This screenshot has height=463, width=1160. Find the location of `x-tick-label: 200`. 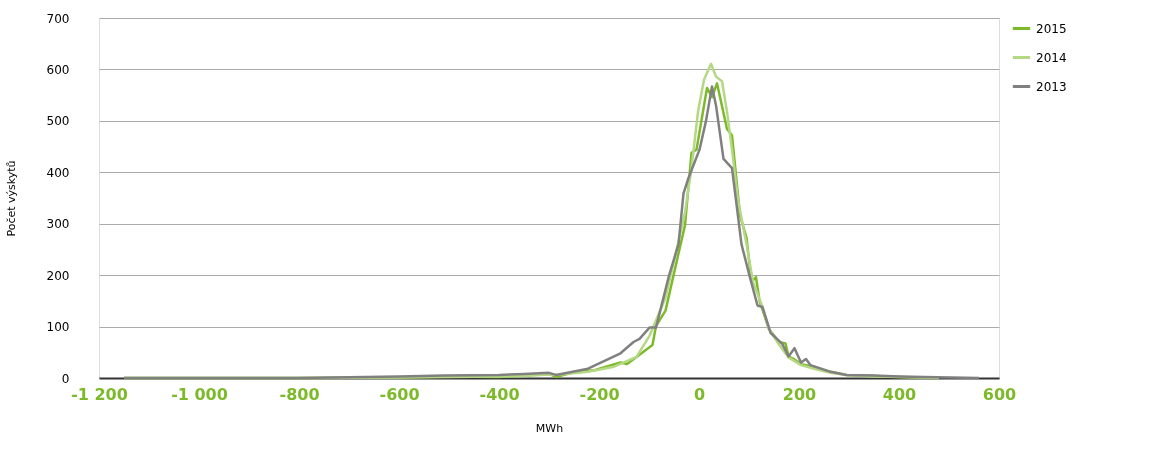

x-tick-label: 200 is located at coordinates (799, 394).